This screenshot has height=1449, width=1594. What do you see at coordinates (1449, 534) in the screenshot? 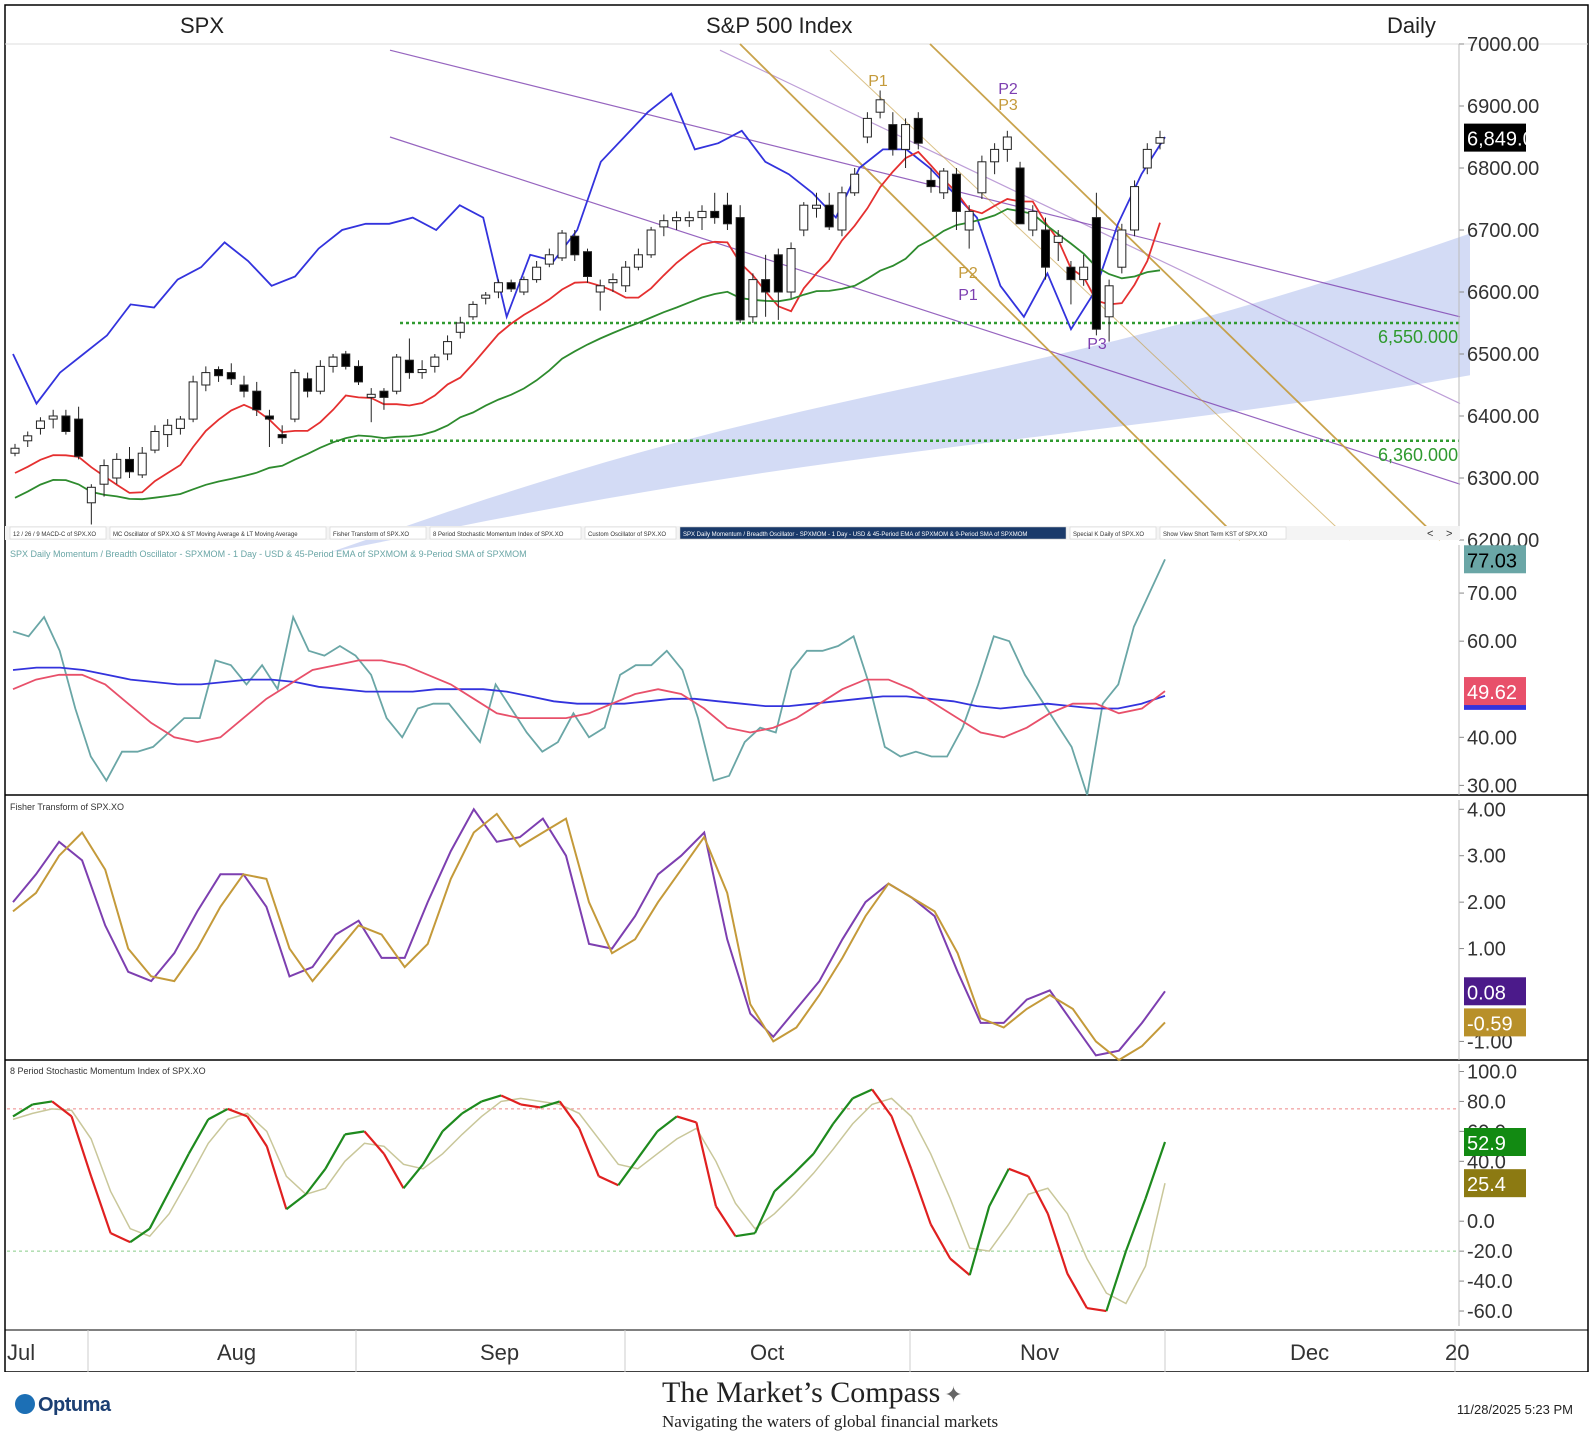
I see `tab-scroll-right-icon: >` at bounding box center [1449, 534].